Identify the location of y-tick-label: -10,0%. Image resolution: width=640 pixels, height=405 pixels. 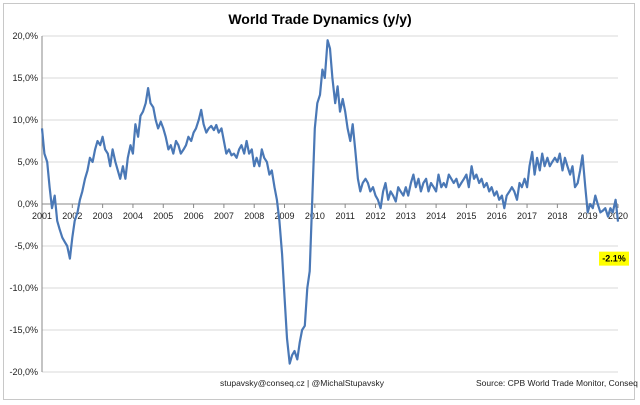
(23, 288).